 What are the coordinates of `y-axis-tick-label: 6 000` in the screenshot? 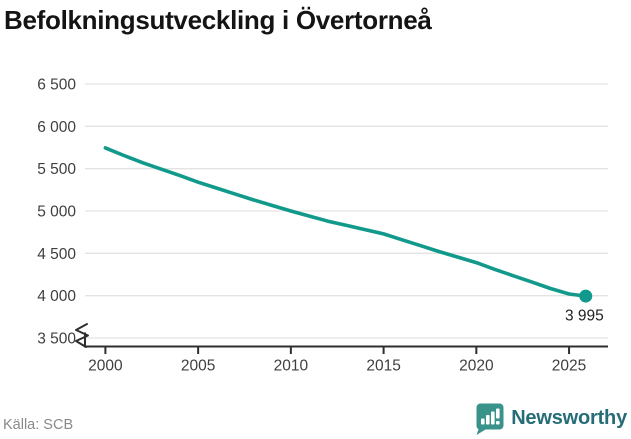 It's located at (56, 127).